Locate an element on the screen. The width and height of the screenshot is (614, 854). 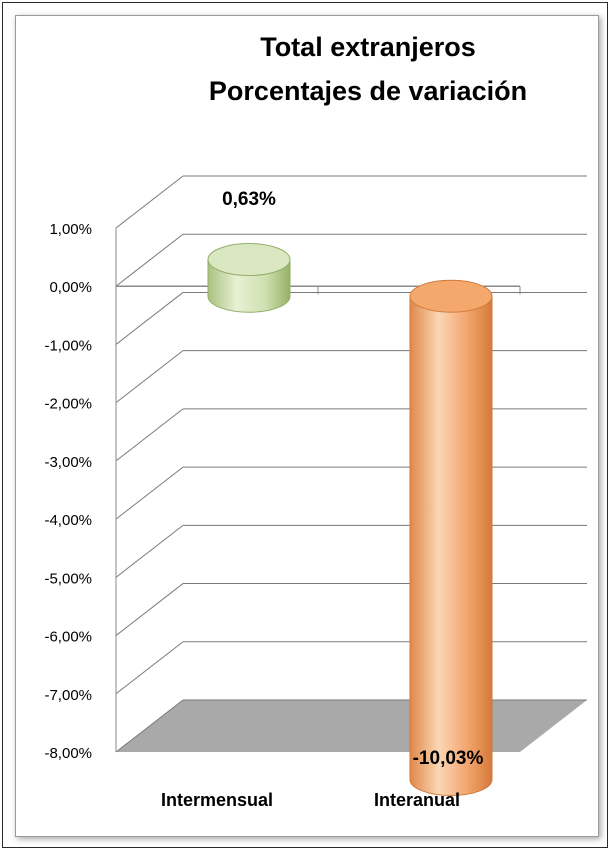
bar-intermensual is located at coordinates (249, 278).